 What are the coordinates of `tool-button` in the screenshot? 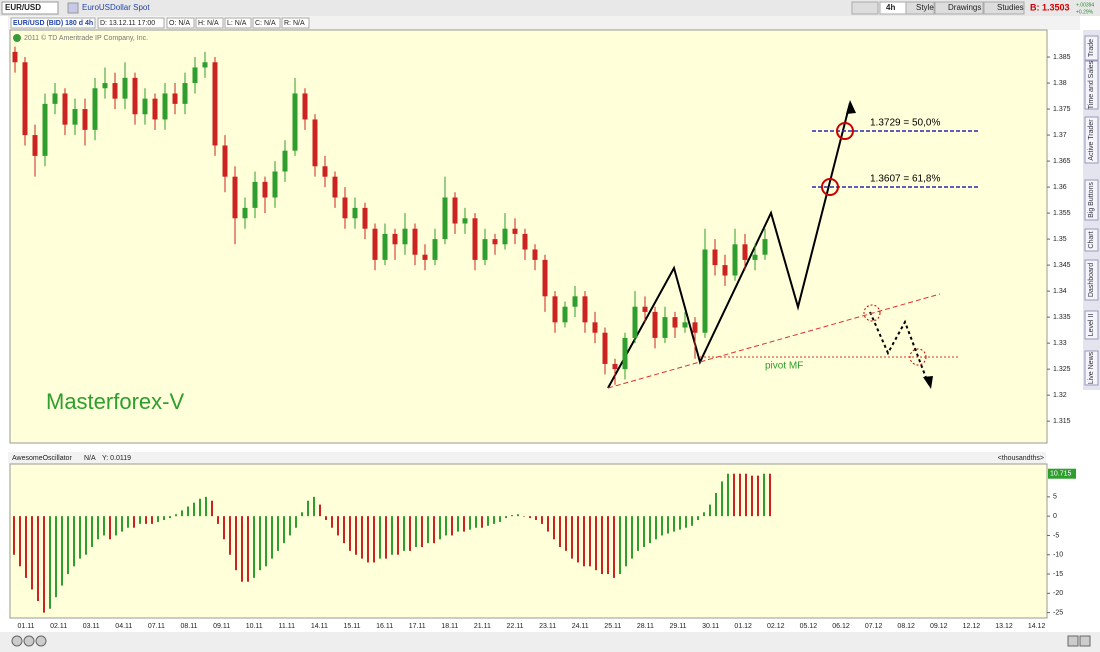 It's located at (865, 8).